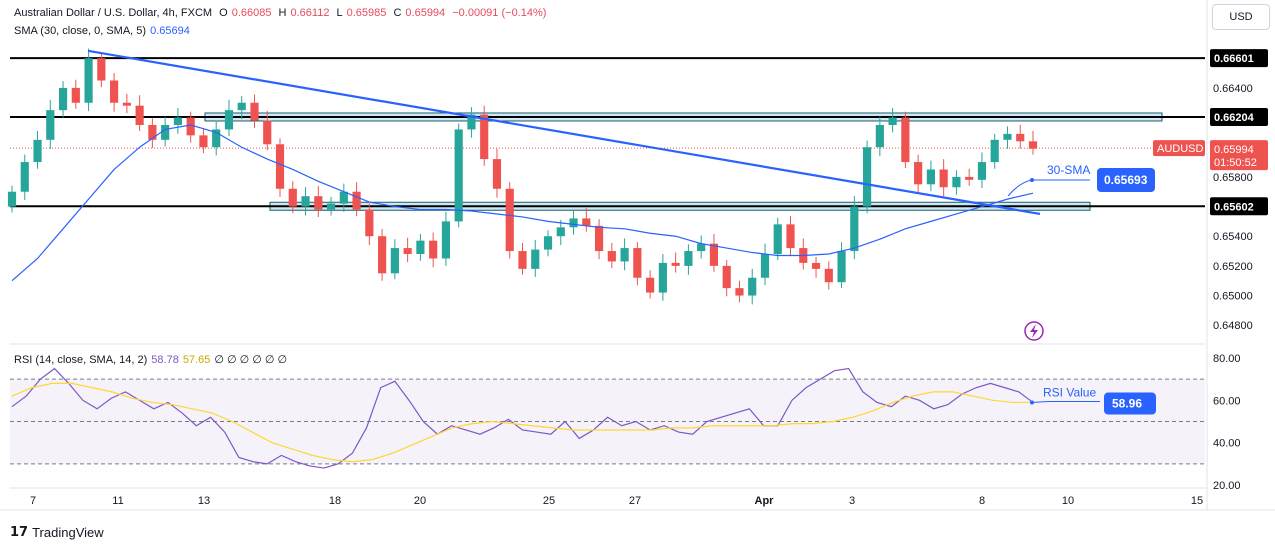 This screenshot has height=550, width=1275. Describe the element at coordinates (499, 13) in the screenshot. I see `change-value: −0.00091 (−0.14%)` at that location.